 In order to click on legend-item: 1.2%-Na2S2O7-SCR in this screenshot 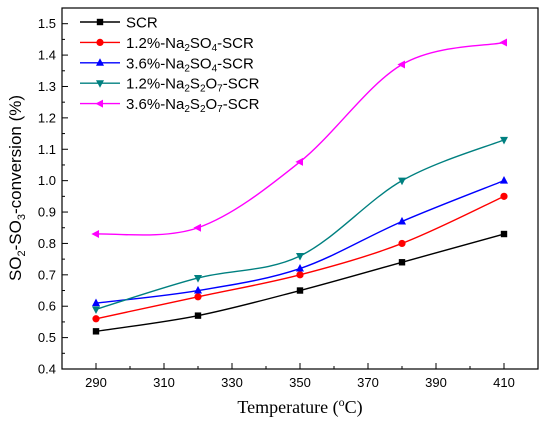, I will do `click(170, 85)`.